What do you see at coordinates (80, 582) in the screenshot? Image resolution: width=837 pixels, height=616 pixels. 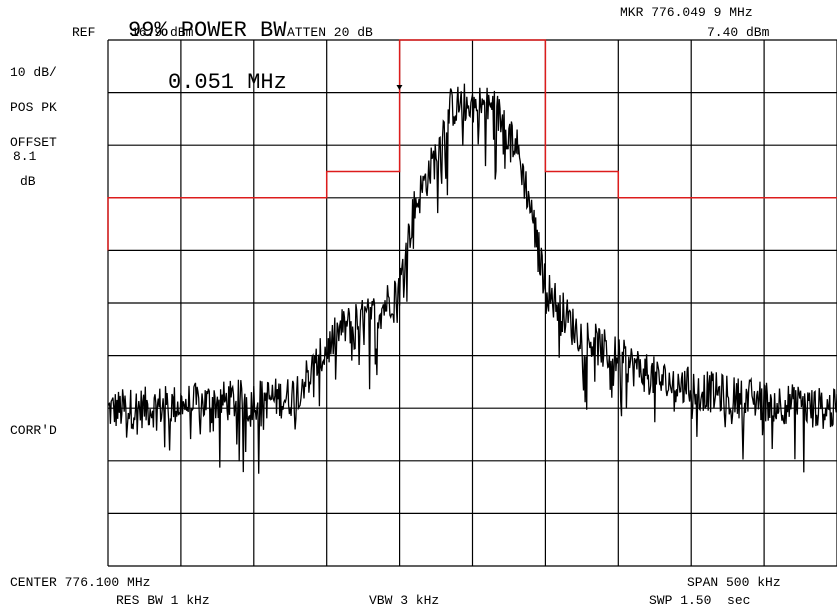 I see `center-frequency: CENTER 776.100 MHz` at bounding box center [80, 582].